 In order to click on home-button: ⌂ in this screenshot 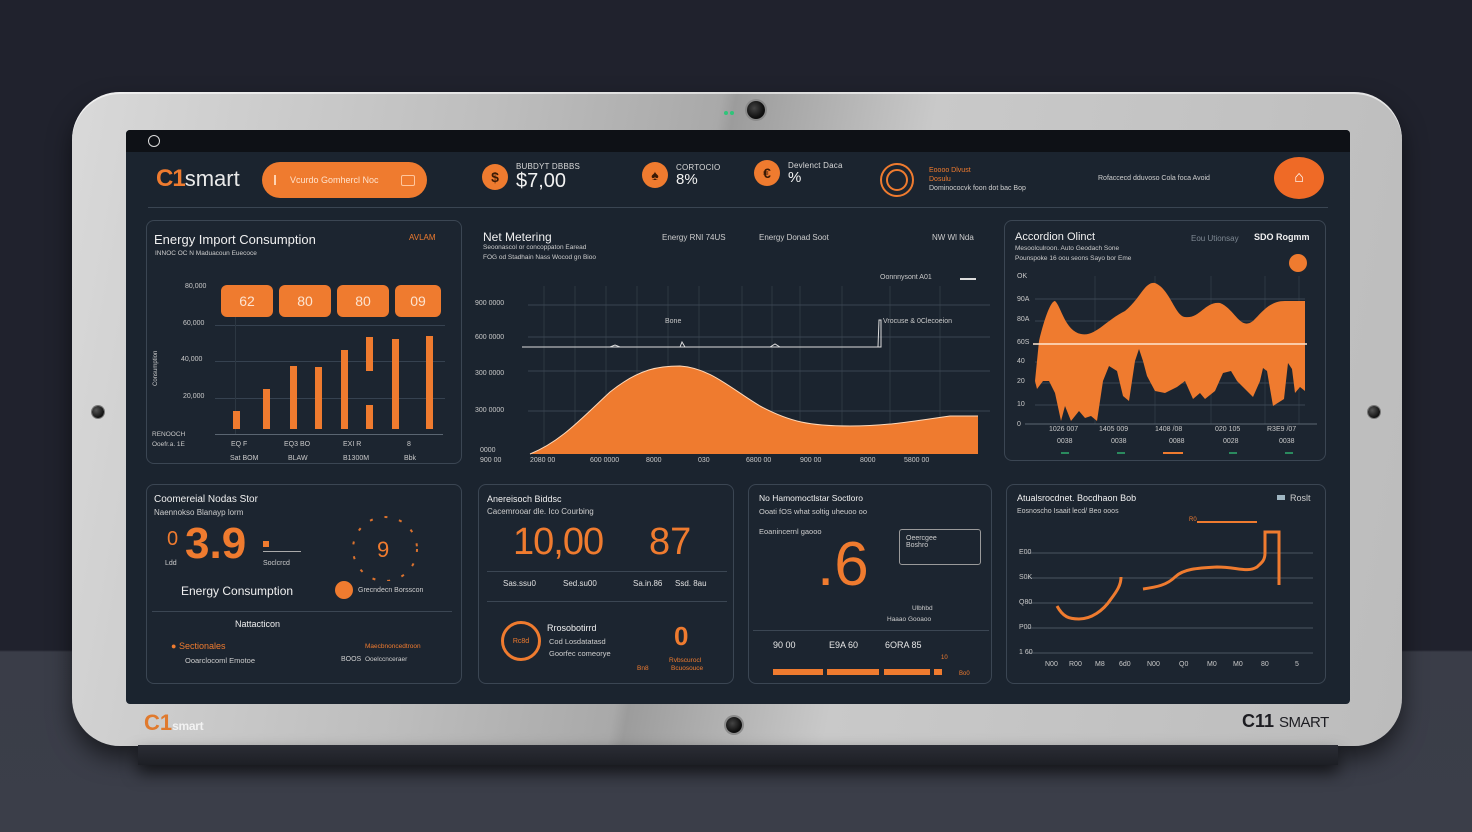, I will do `click(1299, 178)`.